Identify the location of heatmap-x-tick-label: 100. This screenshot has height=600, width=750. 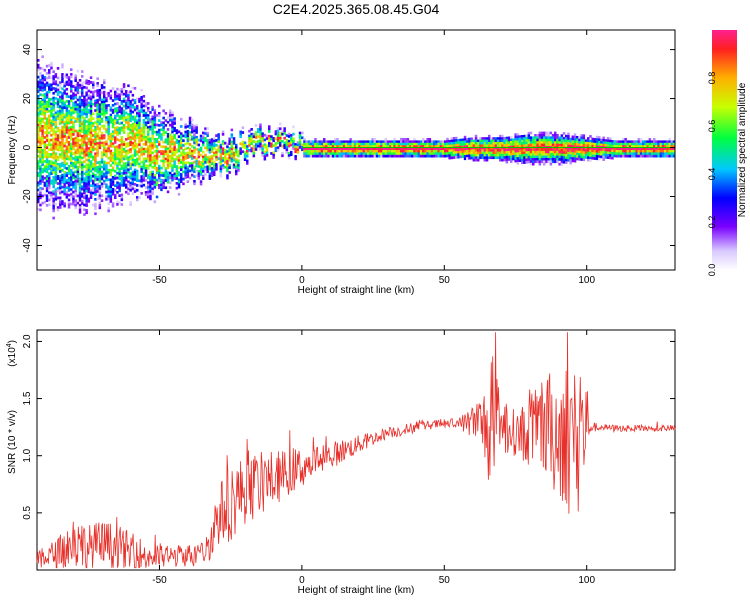
(586, 280).